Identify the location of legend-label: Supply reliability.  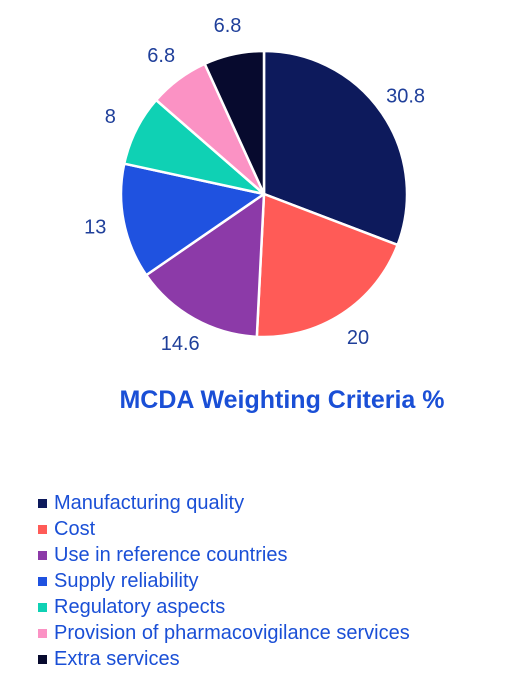
(126, 581).